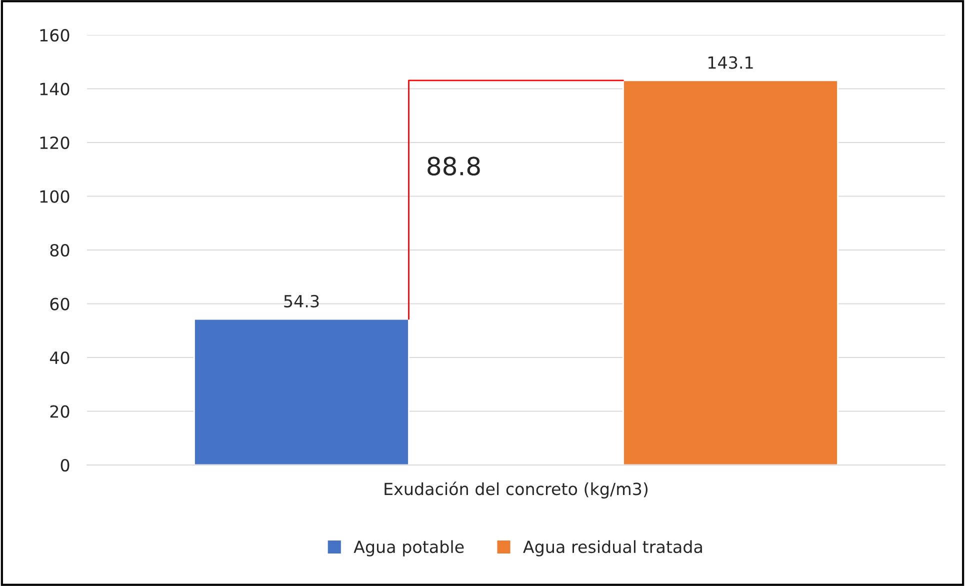 The image size is (965, 586). Describe the element at coordinates (55, 89) in the screenshot. I see `y-tick-label: 140` at that location.